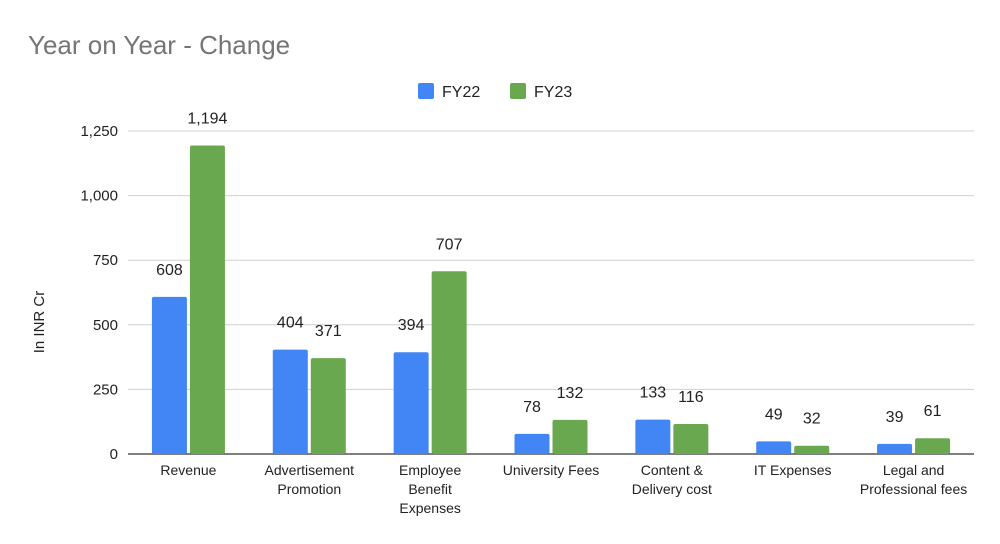  Describe the element at coordinates (159, 45) in the screenshot. I see `chart-title: Year on Year - Change` at that location.